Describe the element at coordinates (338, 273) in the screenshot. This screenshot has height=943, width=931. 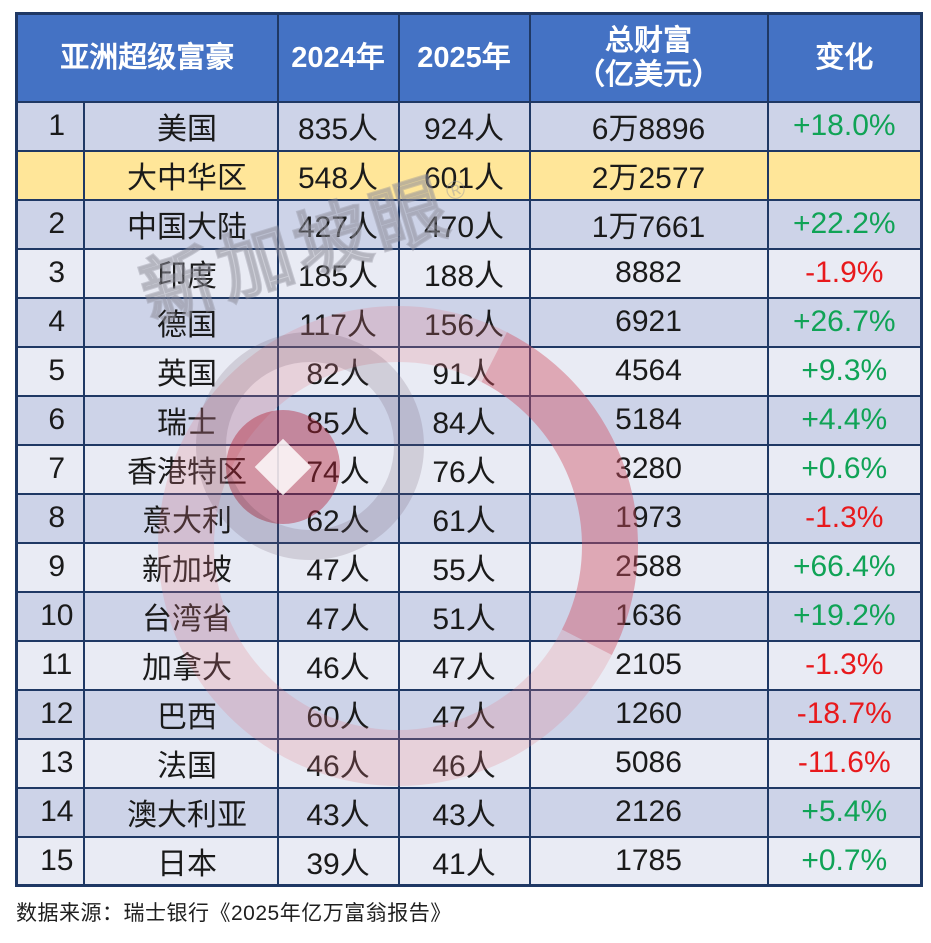
I see `count-2024-cell: 185人` at that location.